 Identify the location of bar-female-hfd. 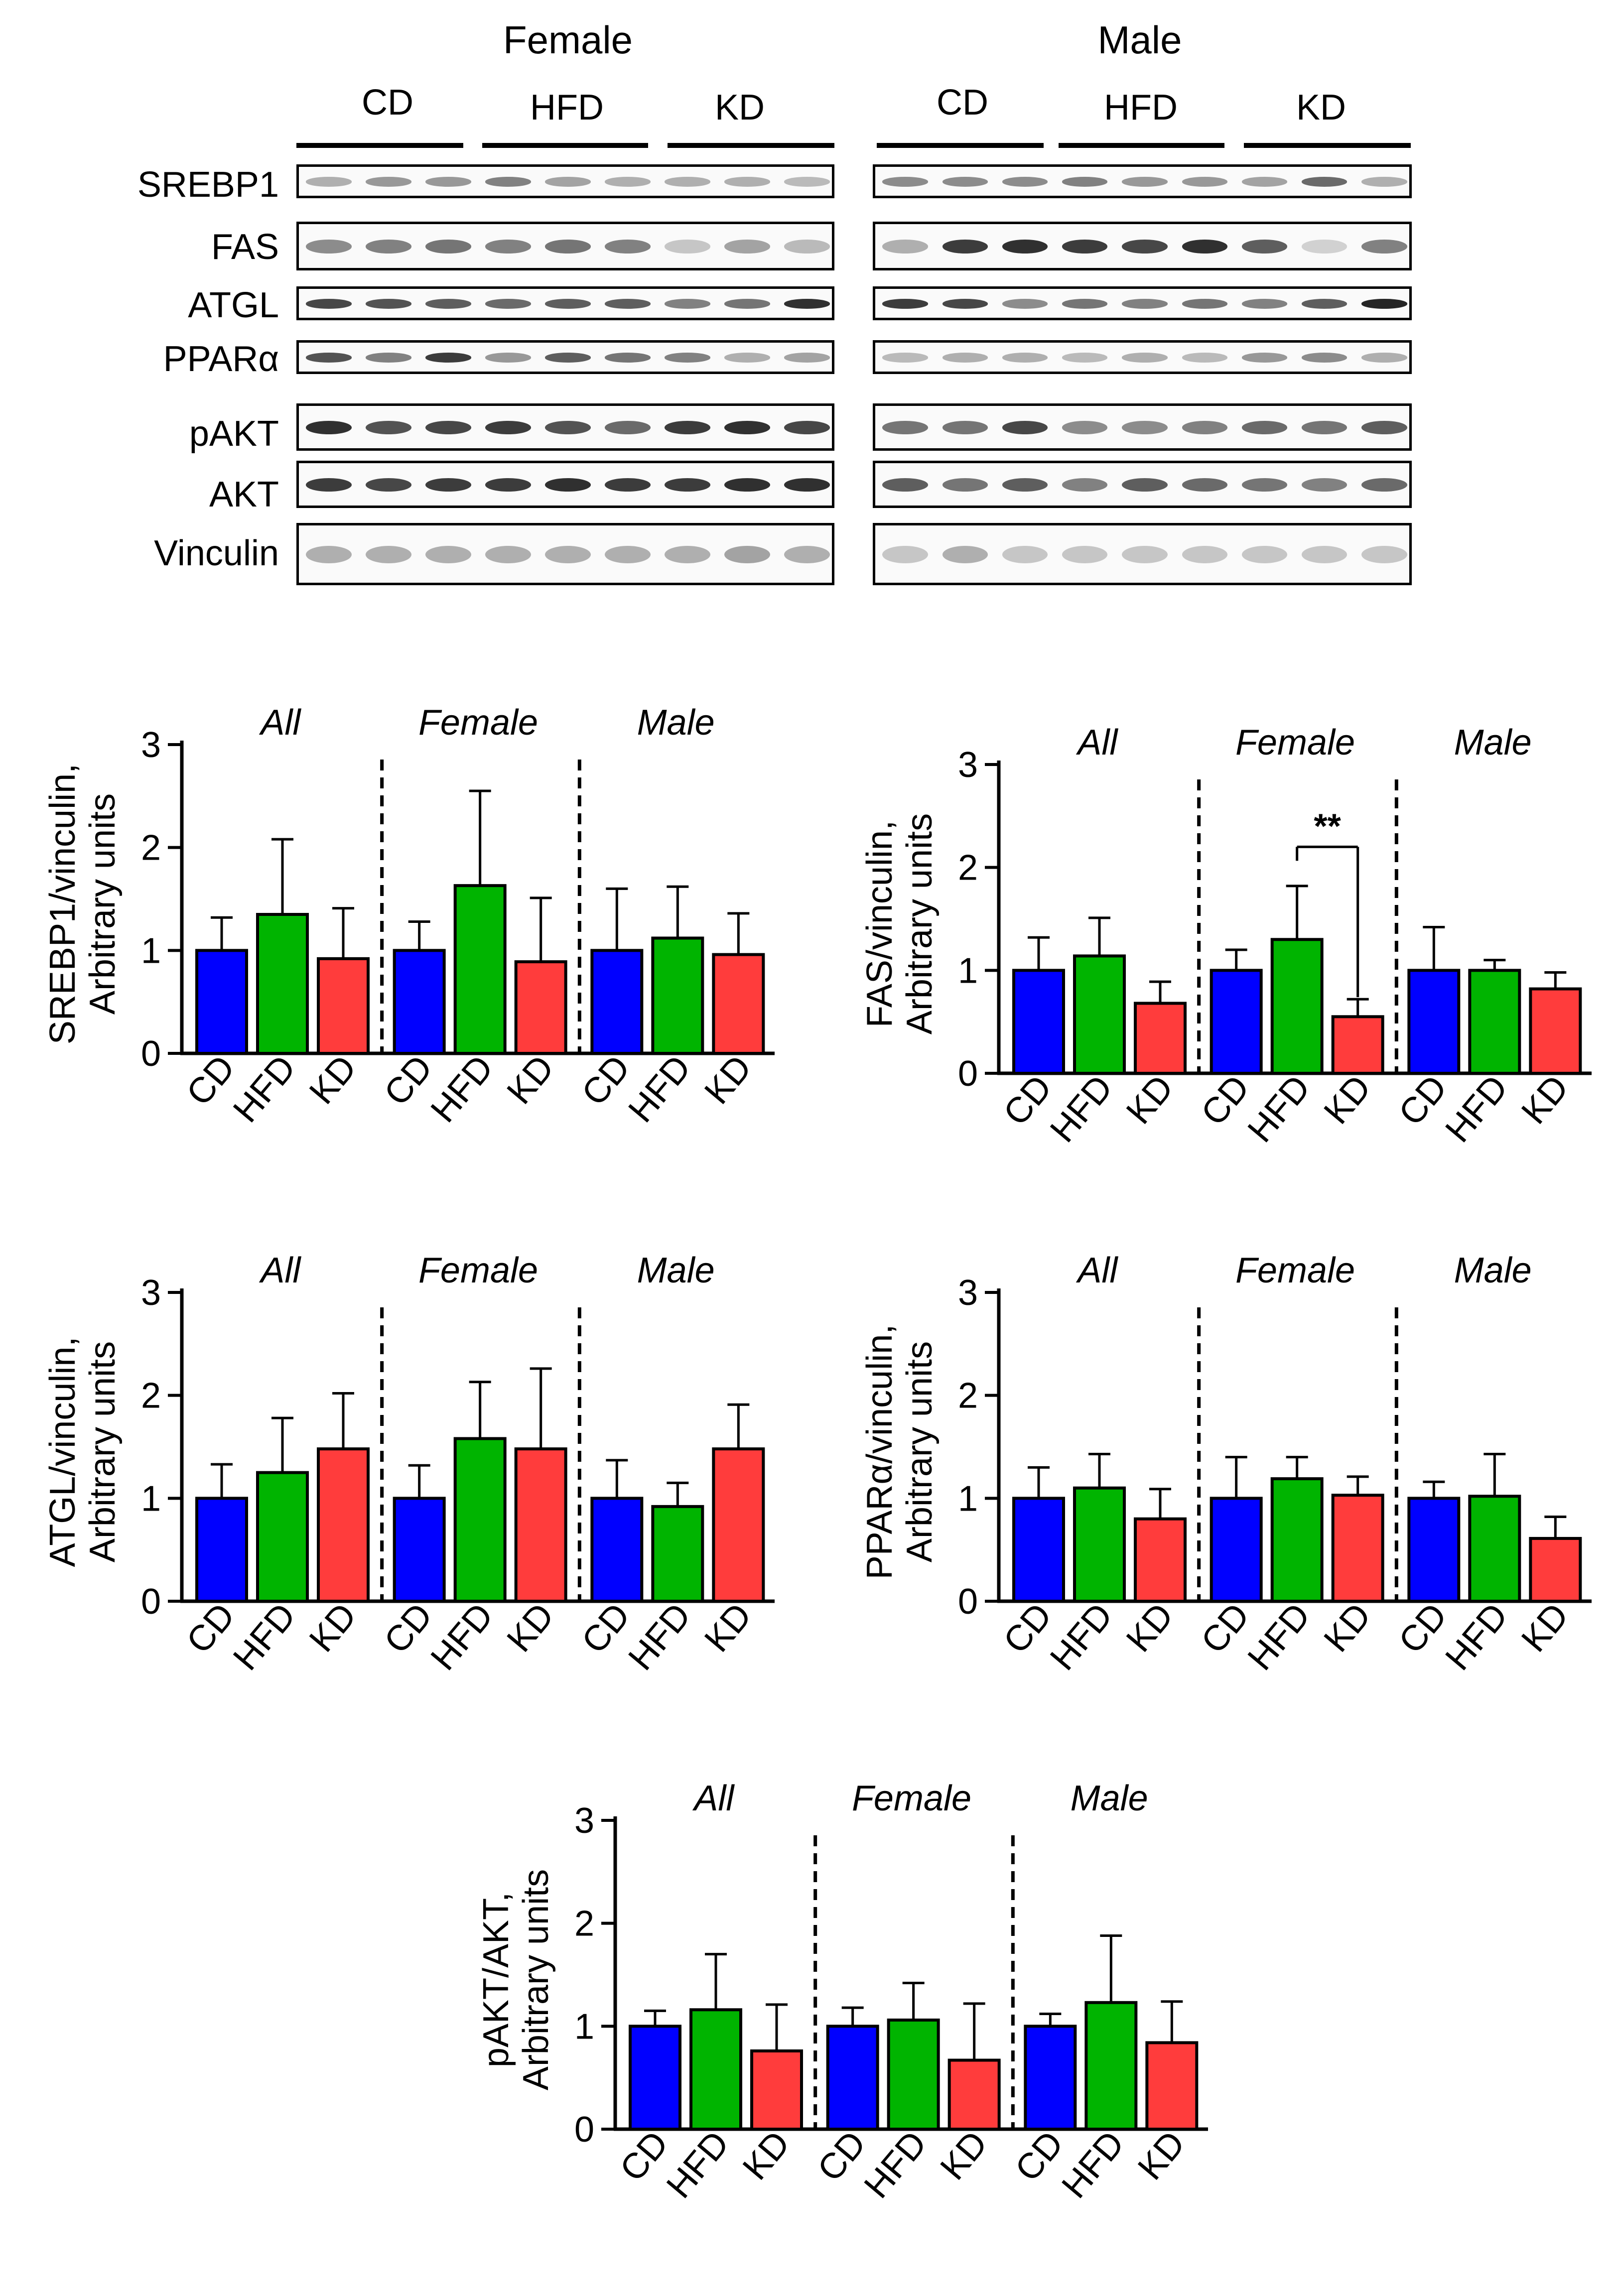
(1297, 1007).